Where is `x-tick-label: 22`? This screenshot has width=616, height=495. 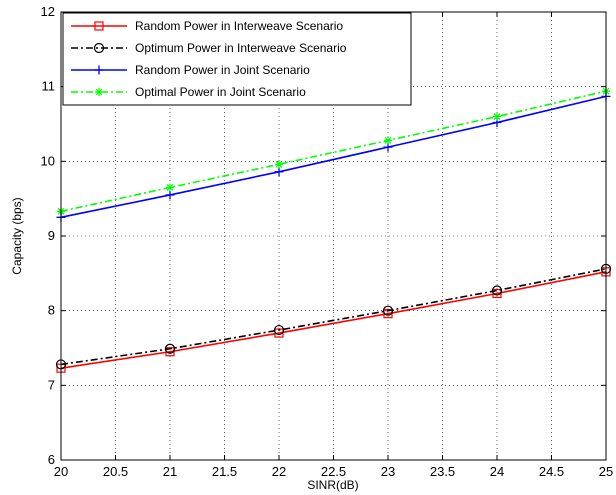 x-tick-label: 22 is located at coordinates (279, 471).